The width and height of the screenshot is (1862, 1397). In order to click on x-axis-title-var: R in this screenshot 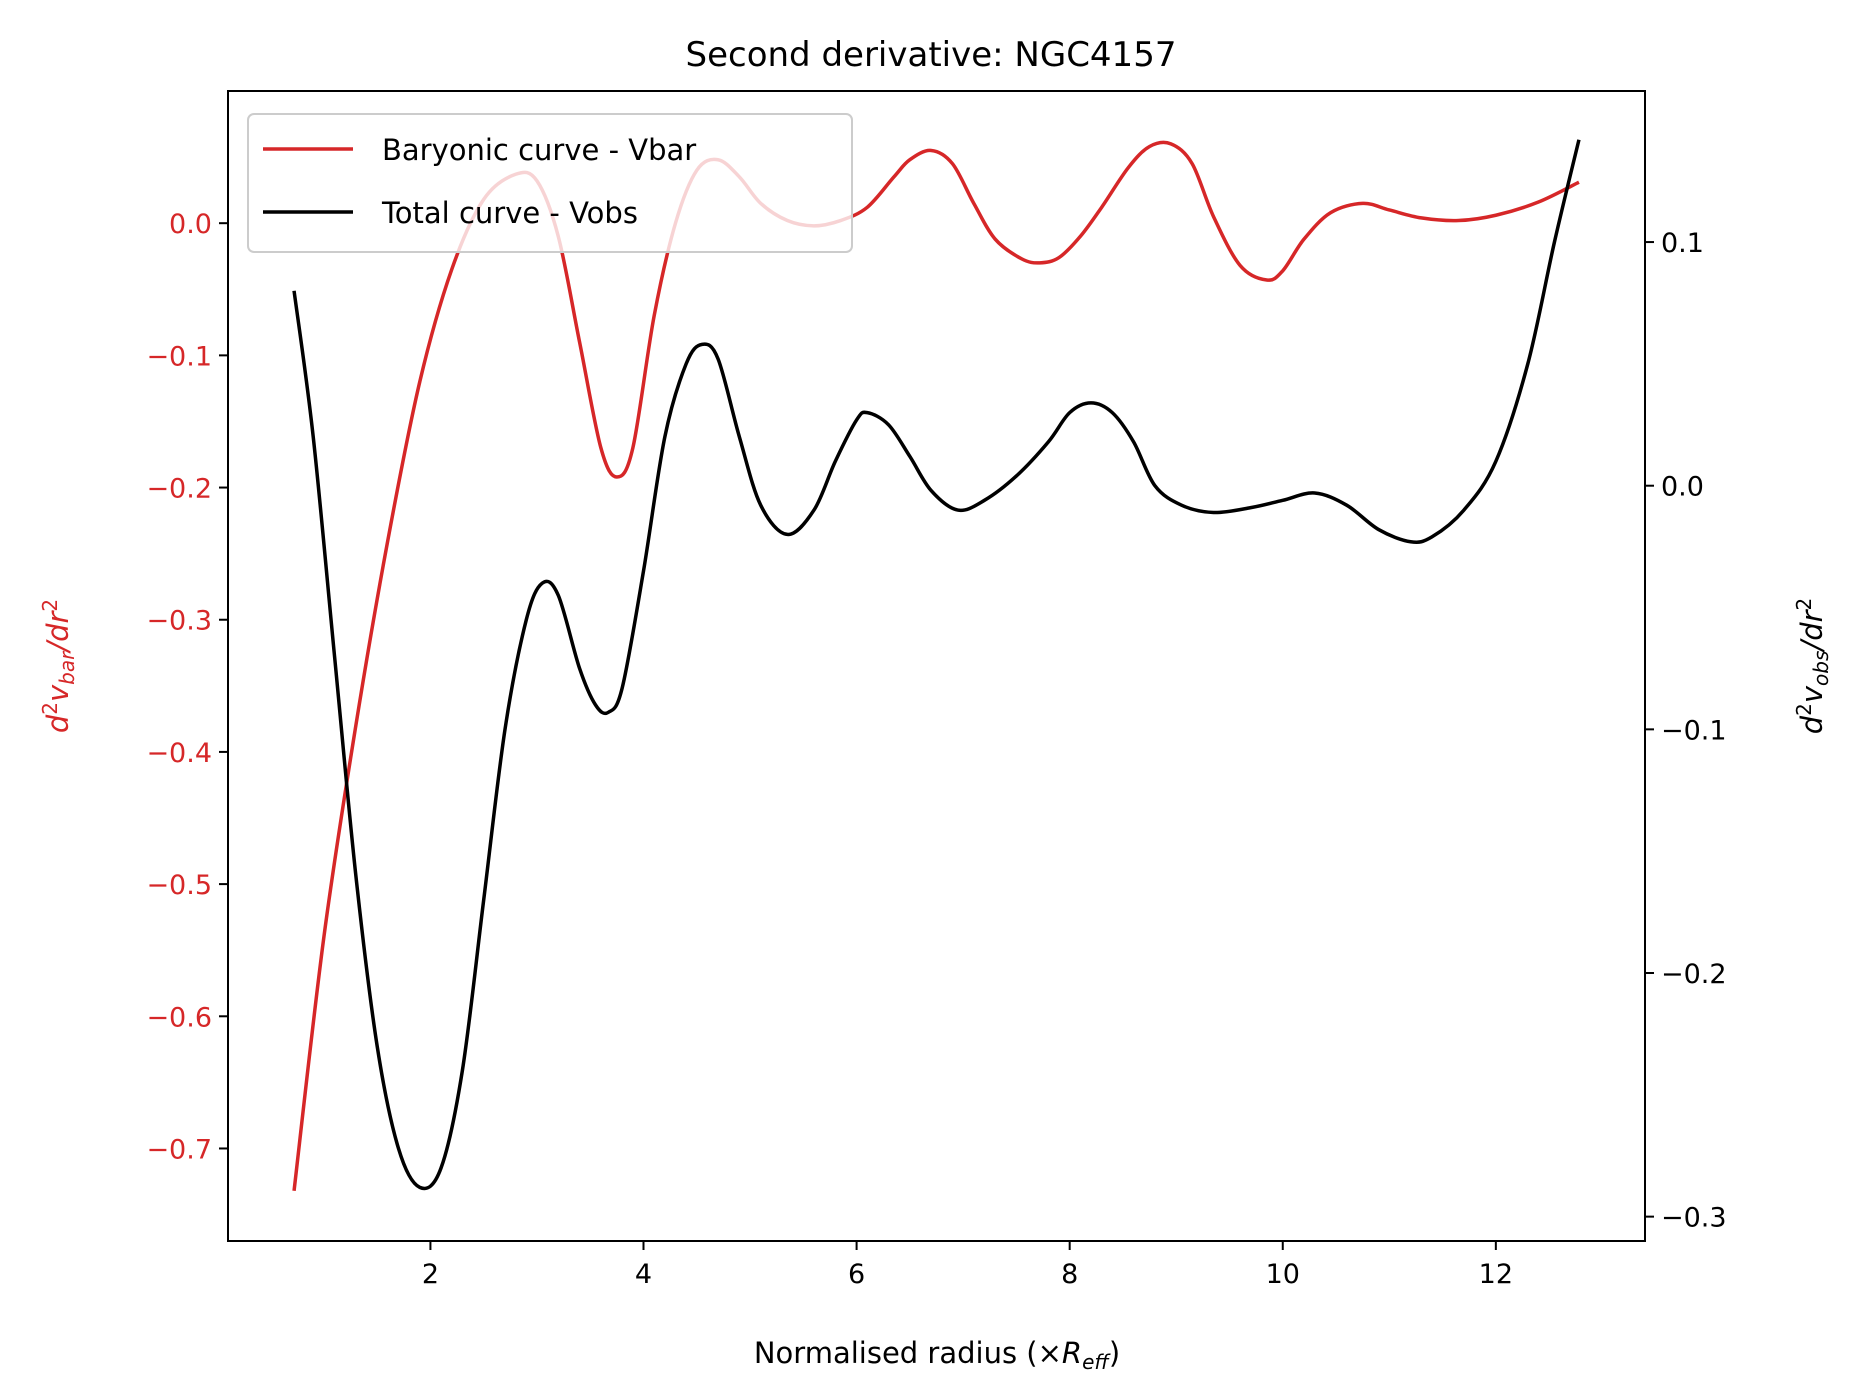, I will do `click(1072, 1353)`.